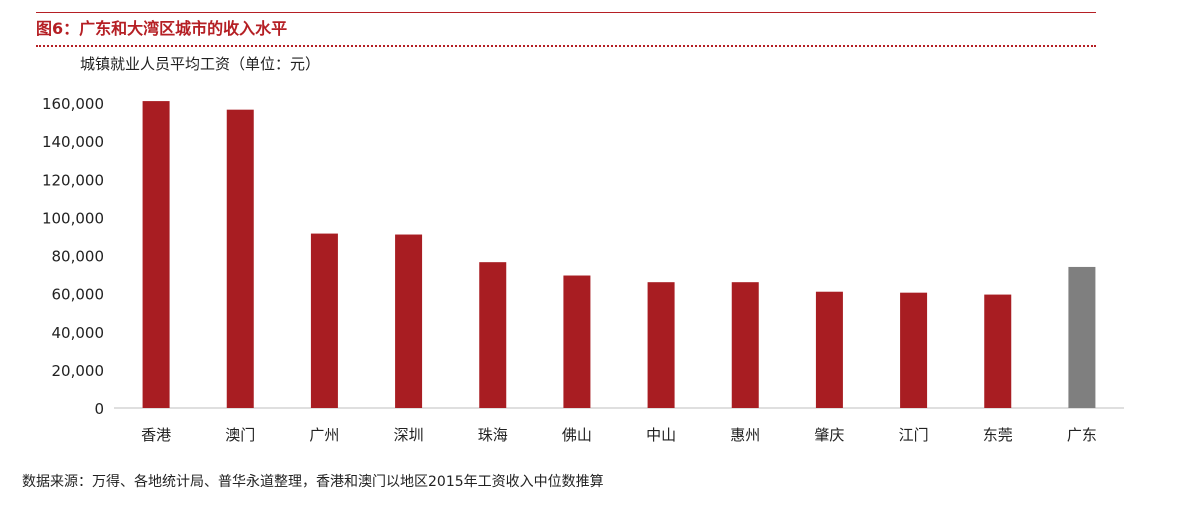 Image resolution: width=1184 pixels, height=506 pixels. What do you see at coordinates (73, 180) in the screenshot?
I see `y-tick-label: 120,000` at bounding box center [73, 180].